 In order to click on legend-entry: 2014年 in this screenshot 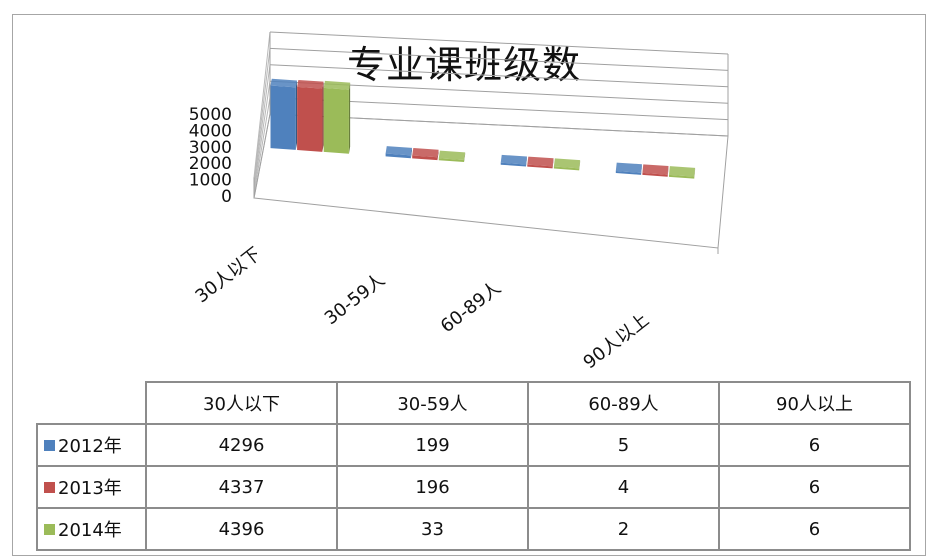, I will do `click(91, 529)`.